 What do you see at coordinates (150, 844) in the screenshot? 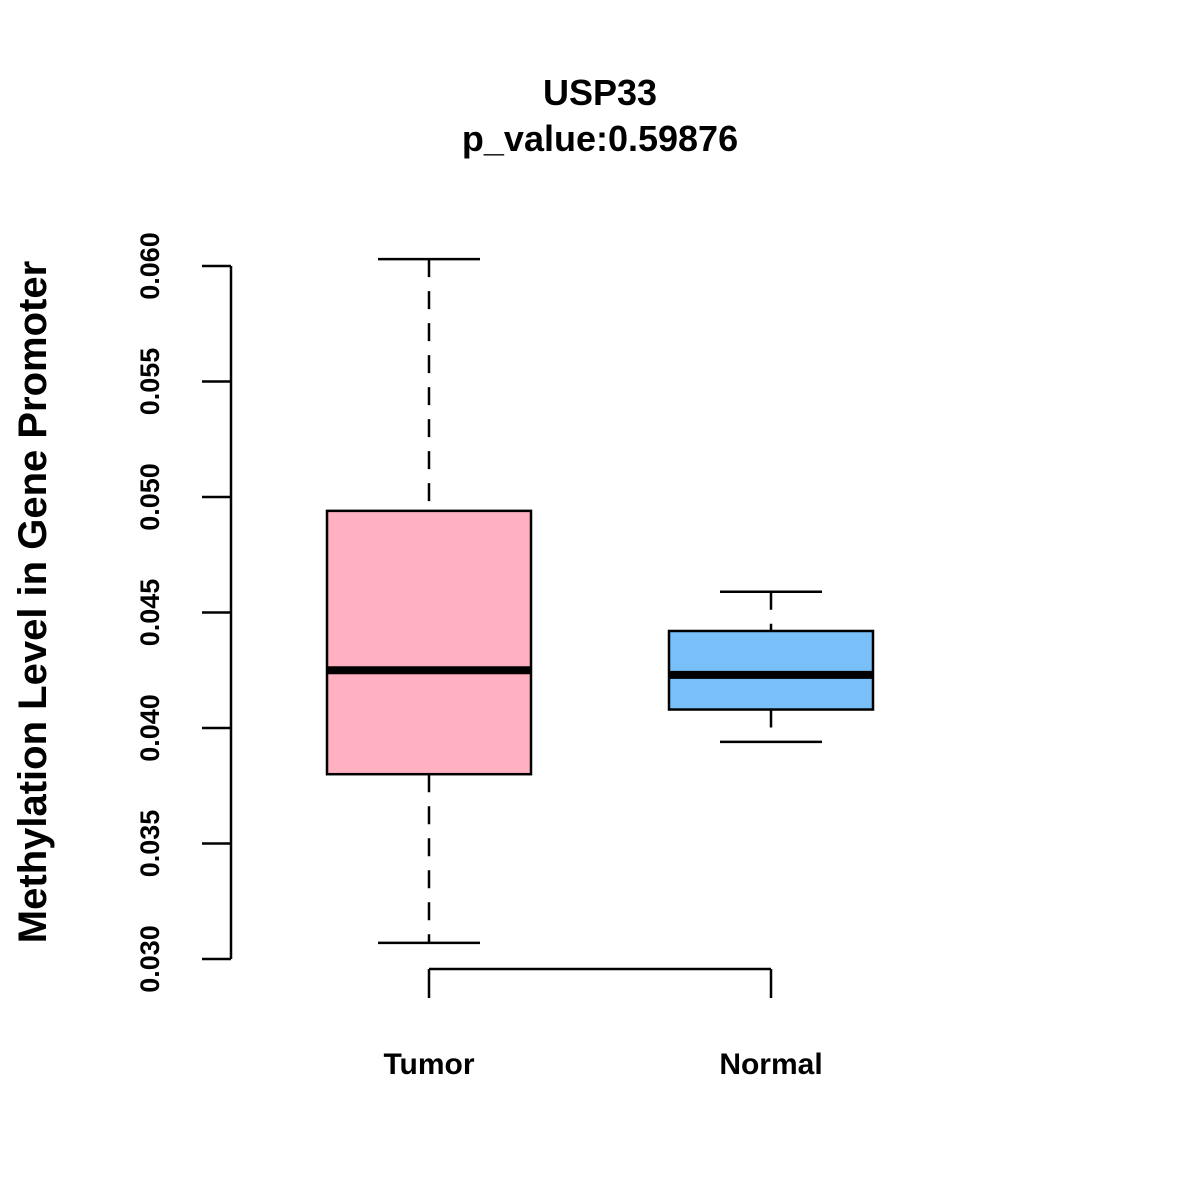
I see `y-tick-label: 0.035` at bounding box center [150, 844].